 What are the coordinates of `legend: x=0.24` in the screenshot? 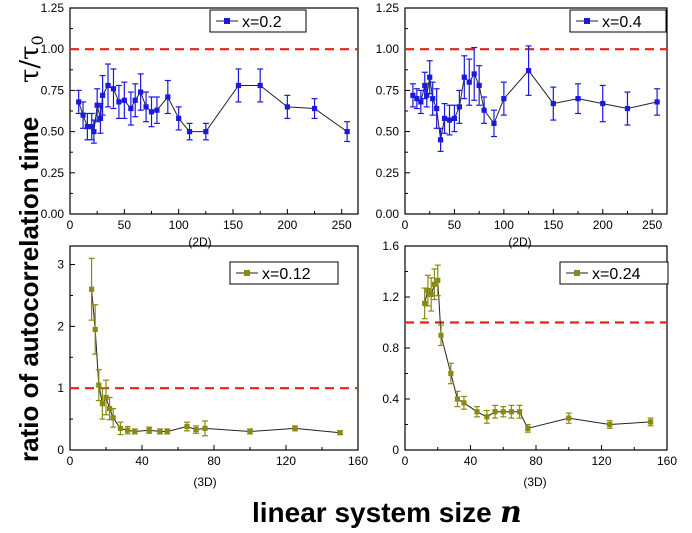 It's located at (614, 273).